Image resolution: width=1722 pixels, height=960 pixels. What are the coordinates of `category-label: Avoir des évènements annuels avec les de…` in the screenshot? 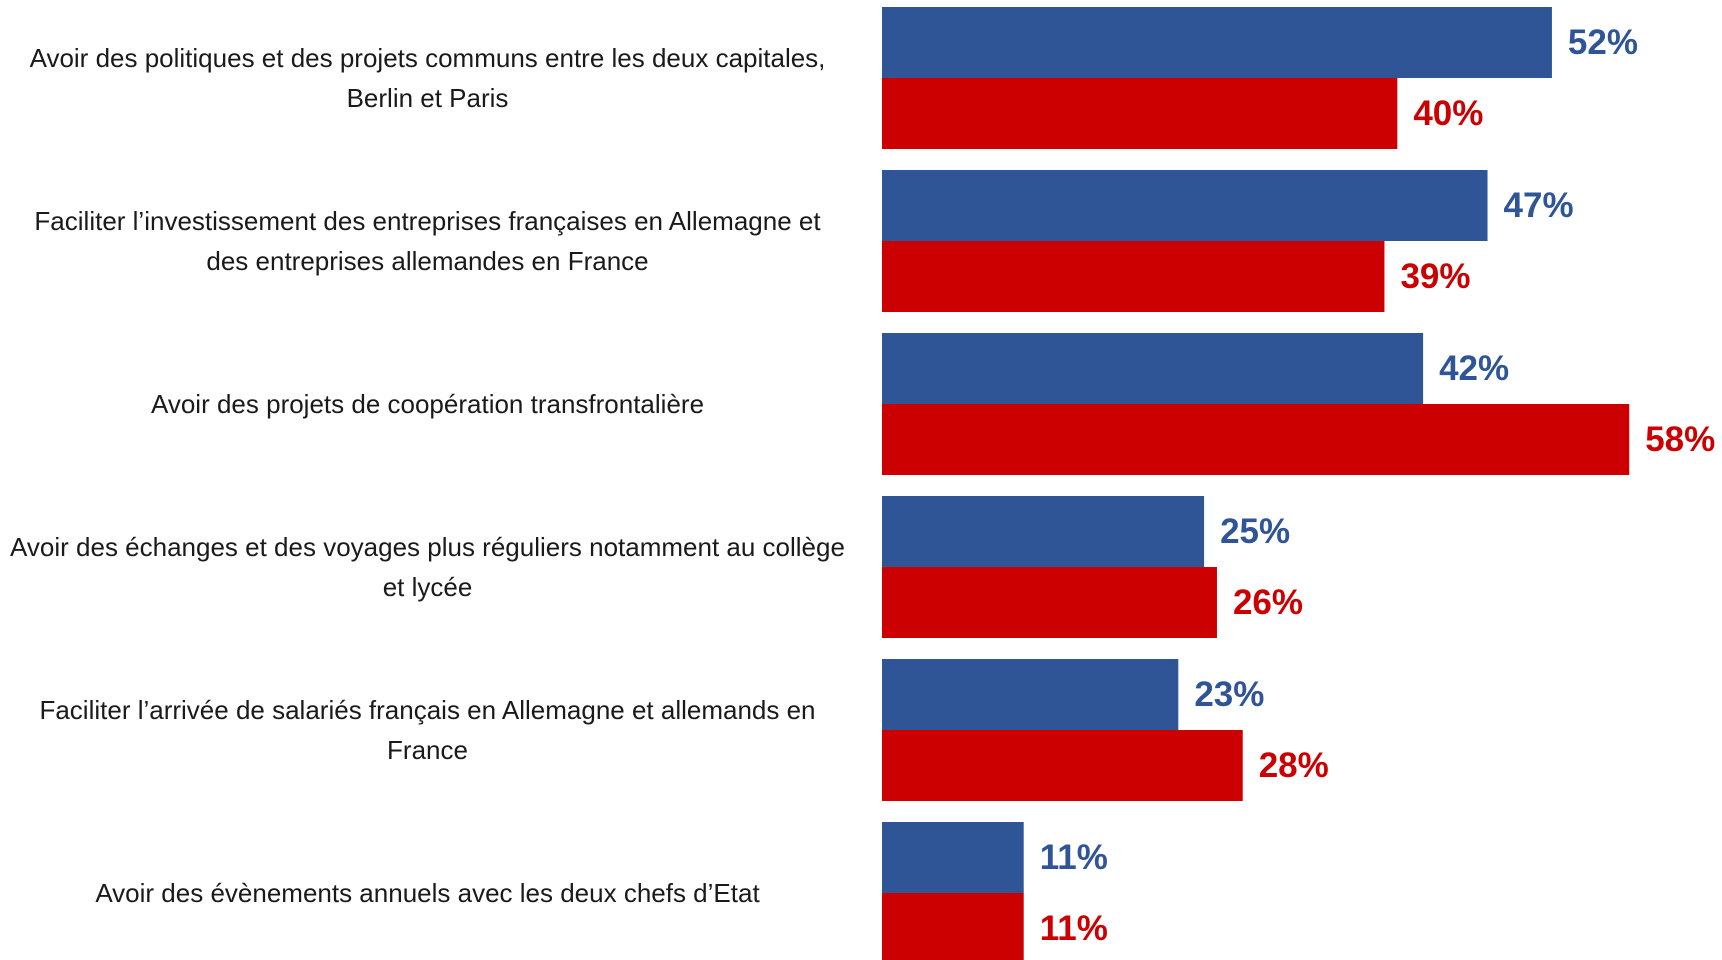 It's located at (427, 893).